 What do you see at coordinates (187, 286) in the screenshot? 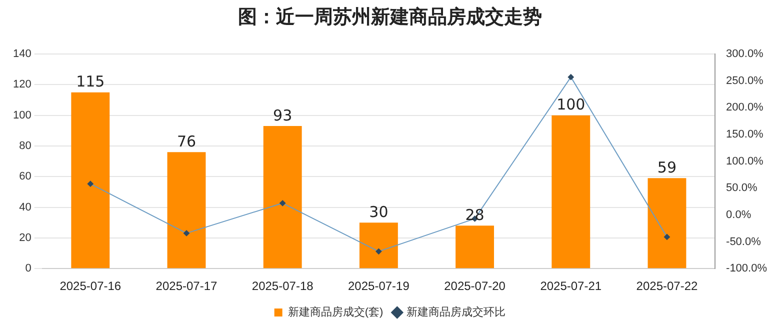
I see `x-tick-label: 2025-07-17` at bounding box center [187, 286].